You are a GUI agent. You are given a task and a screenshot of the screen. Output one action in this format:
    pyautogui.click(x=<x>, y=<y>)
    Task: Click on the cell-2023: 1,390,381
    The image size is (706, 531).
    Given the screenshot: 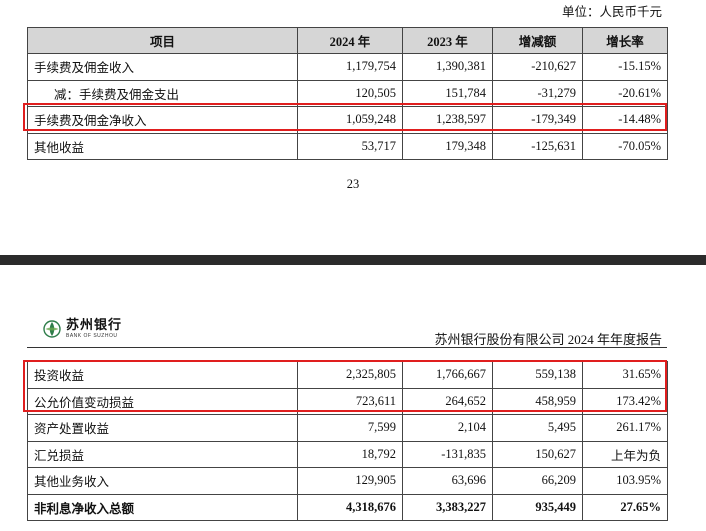 What is the action you would take?
    pyautogui.click(x=447, y=67)
    